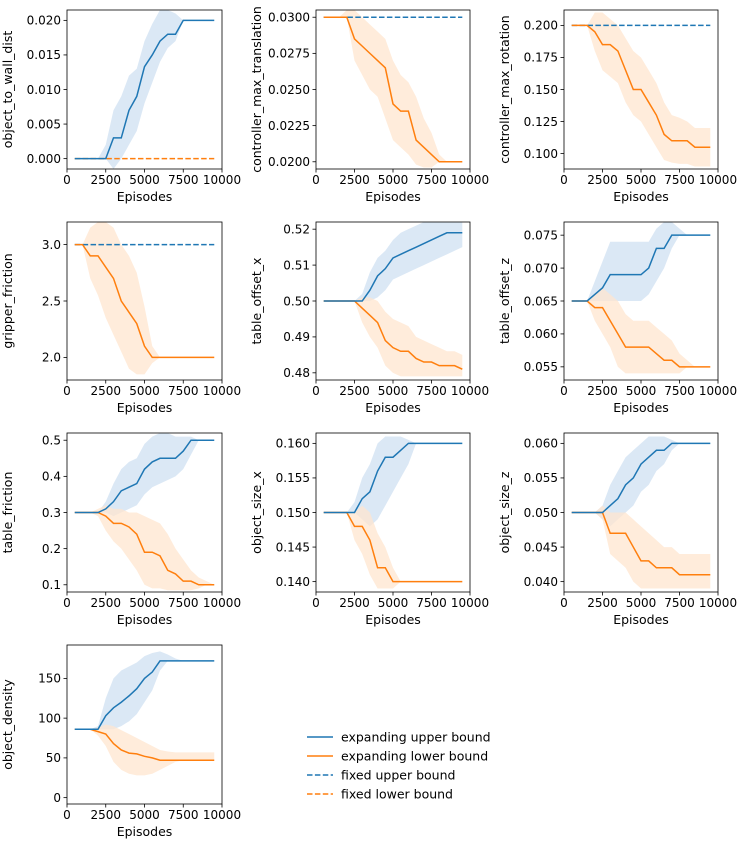  I want to click on y-tick-label: 0.3, so click(51, 513).